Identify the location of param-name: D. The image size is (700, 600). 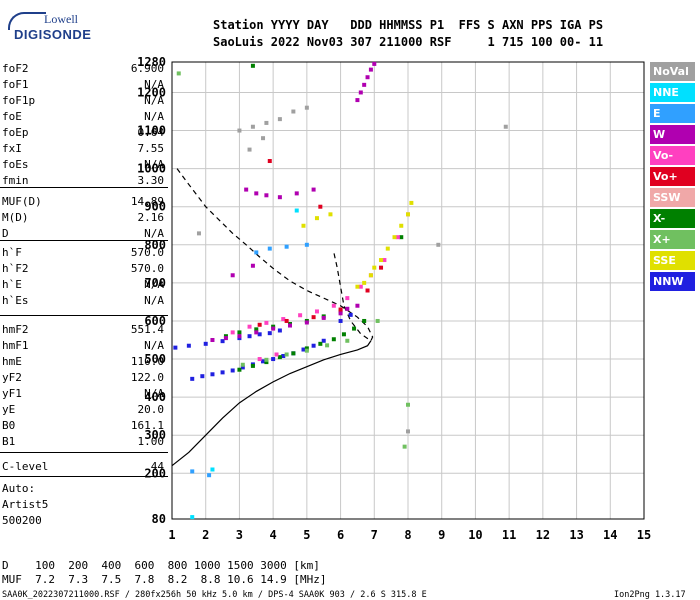
(5, 233).